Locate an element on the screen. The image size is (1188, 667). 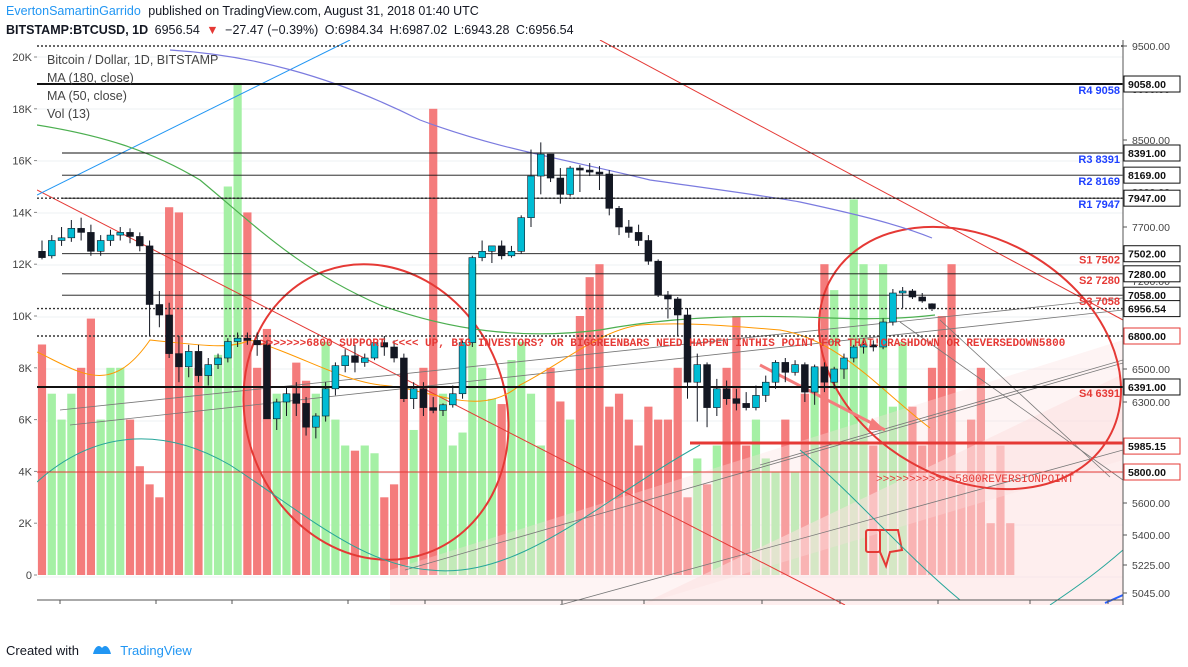
price-label: 6391.00 is located at coordinates (1147, 388).